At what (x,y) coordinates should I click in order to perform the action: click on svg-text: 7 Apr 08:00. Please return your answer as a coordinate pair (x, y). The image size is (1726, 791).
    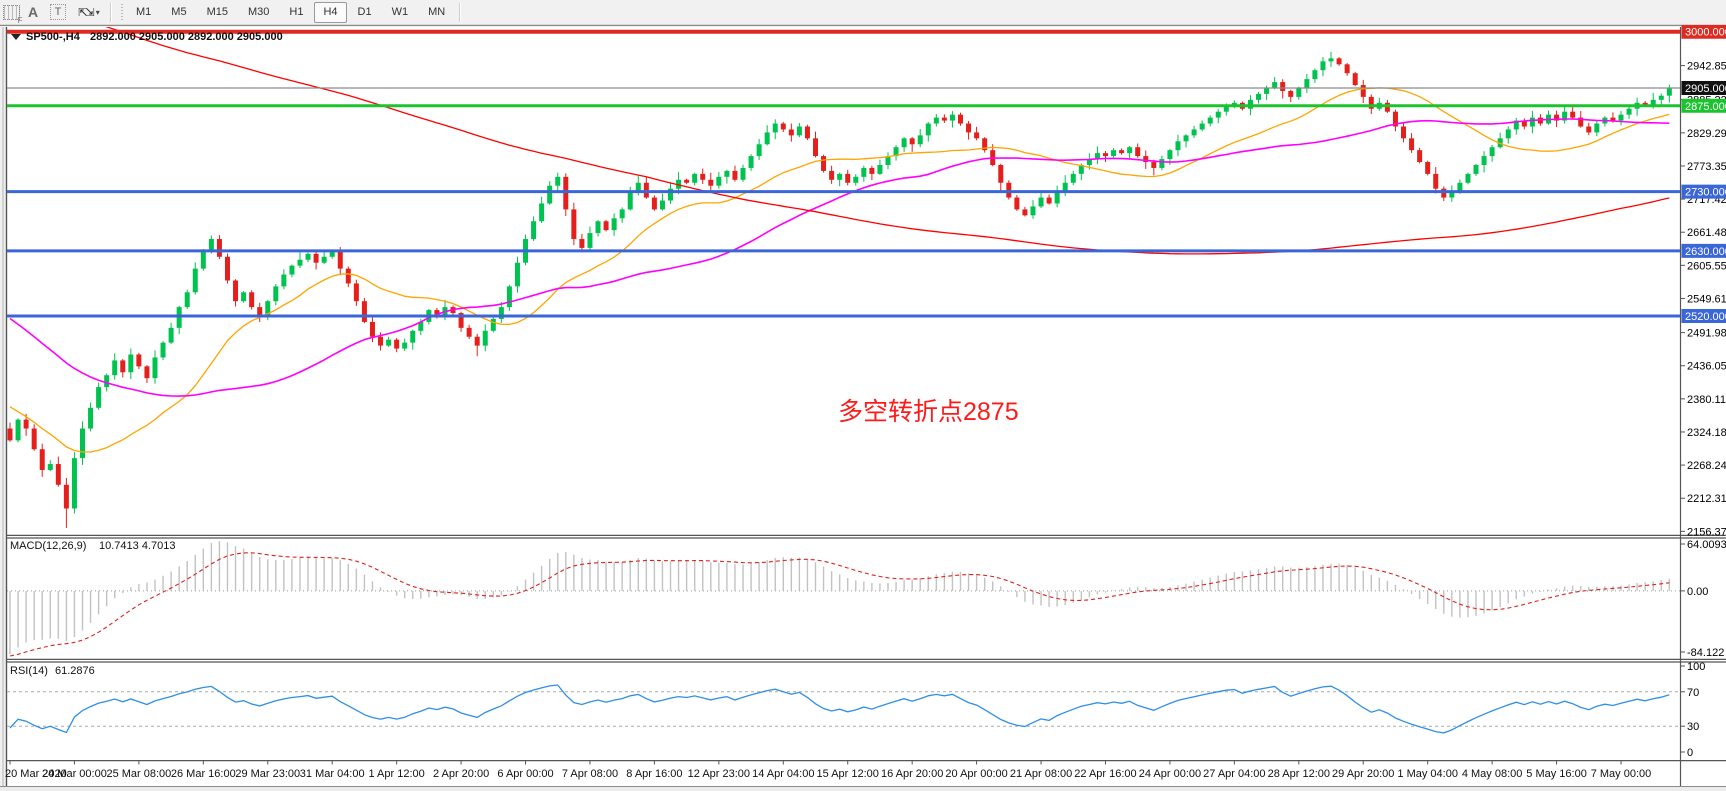
    Looking at the image, I should click on (590, 774).